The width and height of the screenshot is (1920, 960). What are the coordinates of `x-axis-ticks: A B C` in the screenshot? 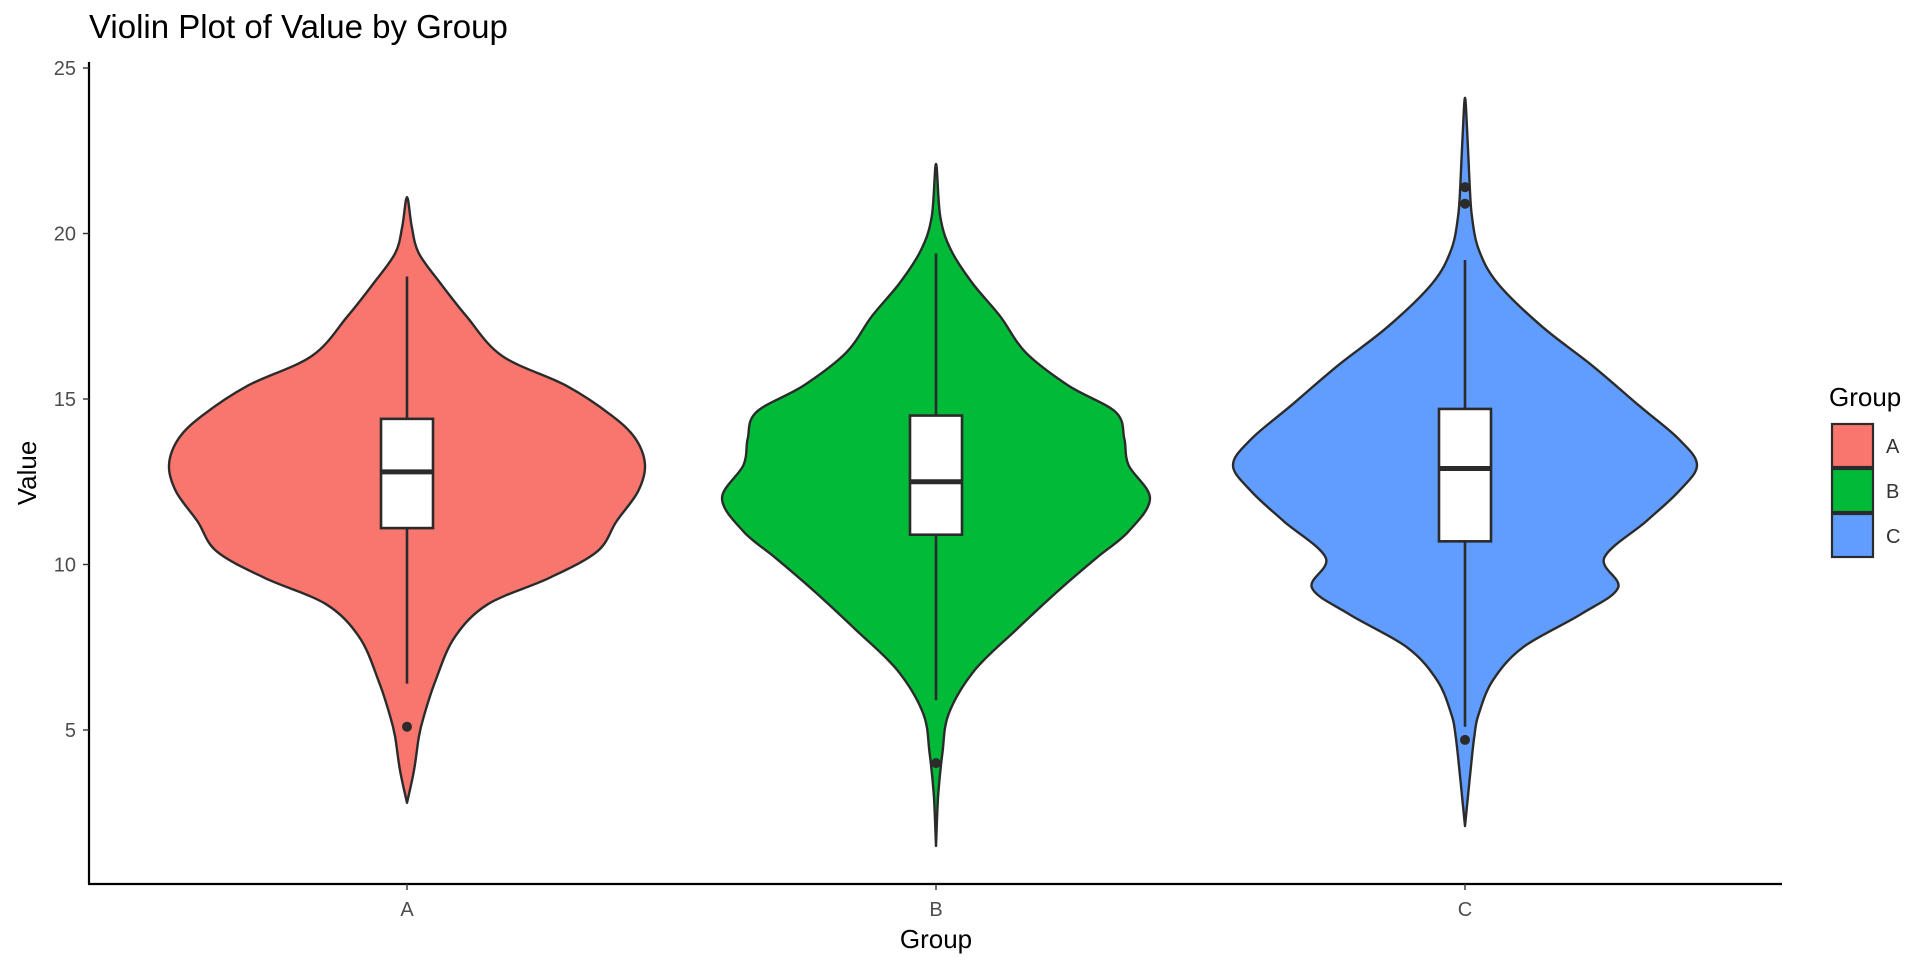 It's located at (936, 902).